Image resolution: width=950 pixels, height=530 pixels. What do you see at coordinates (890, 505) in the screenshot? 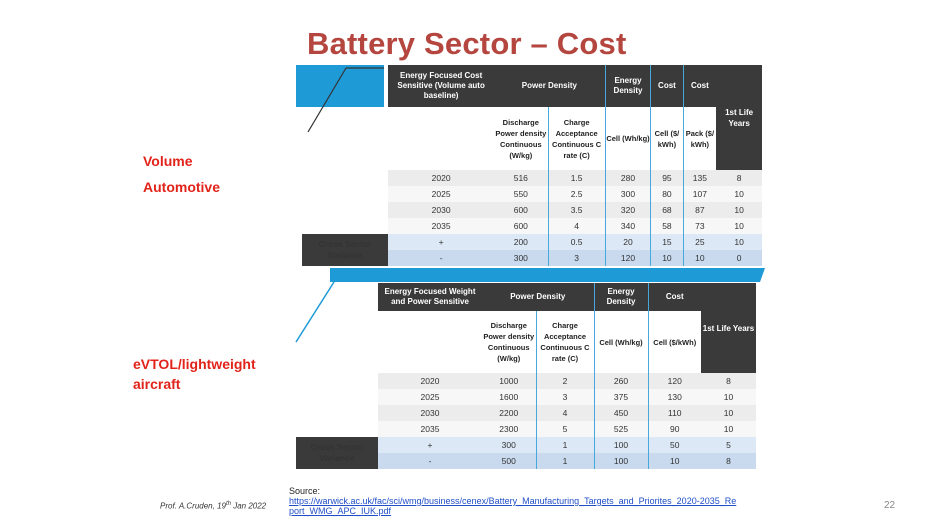
I see `page-number: 22` at bounding box center [890, 505].